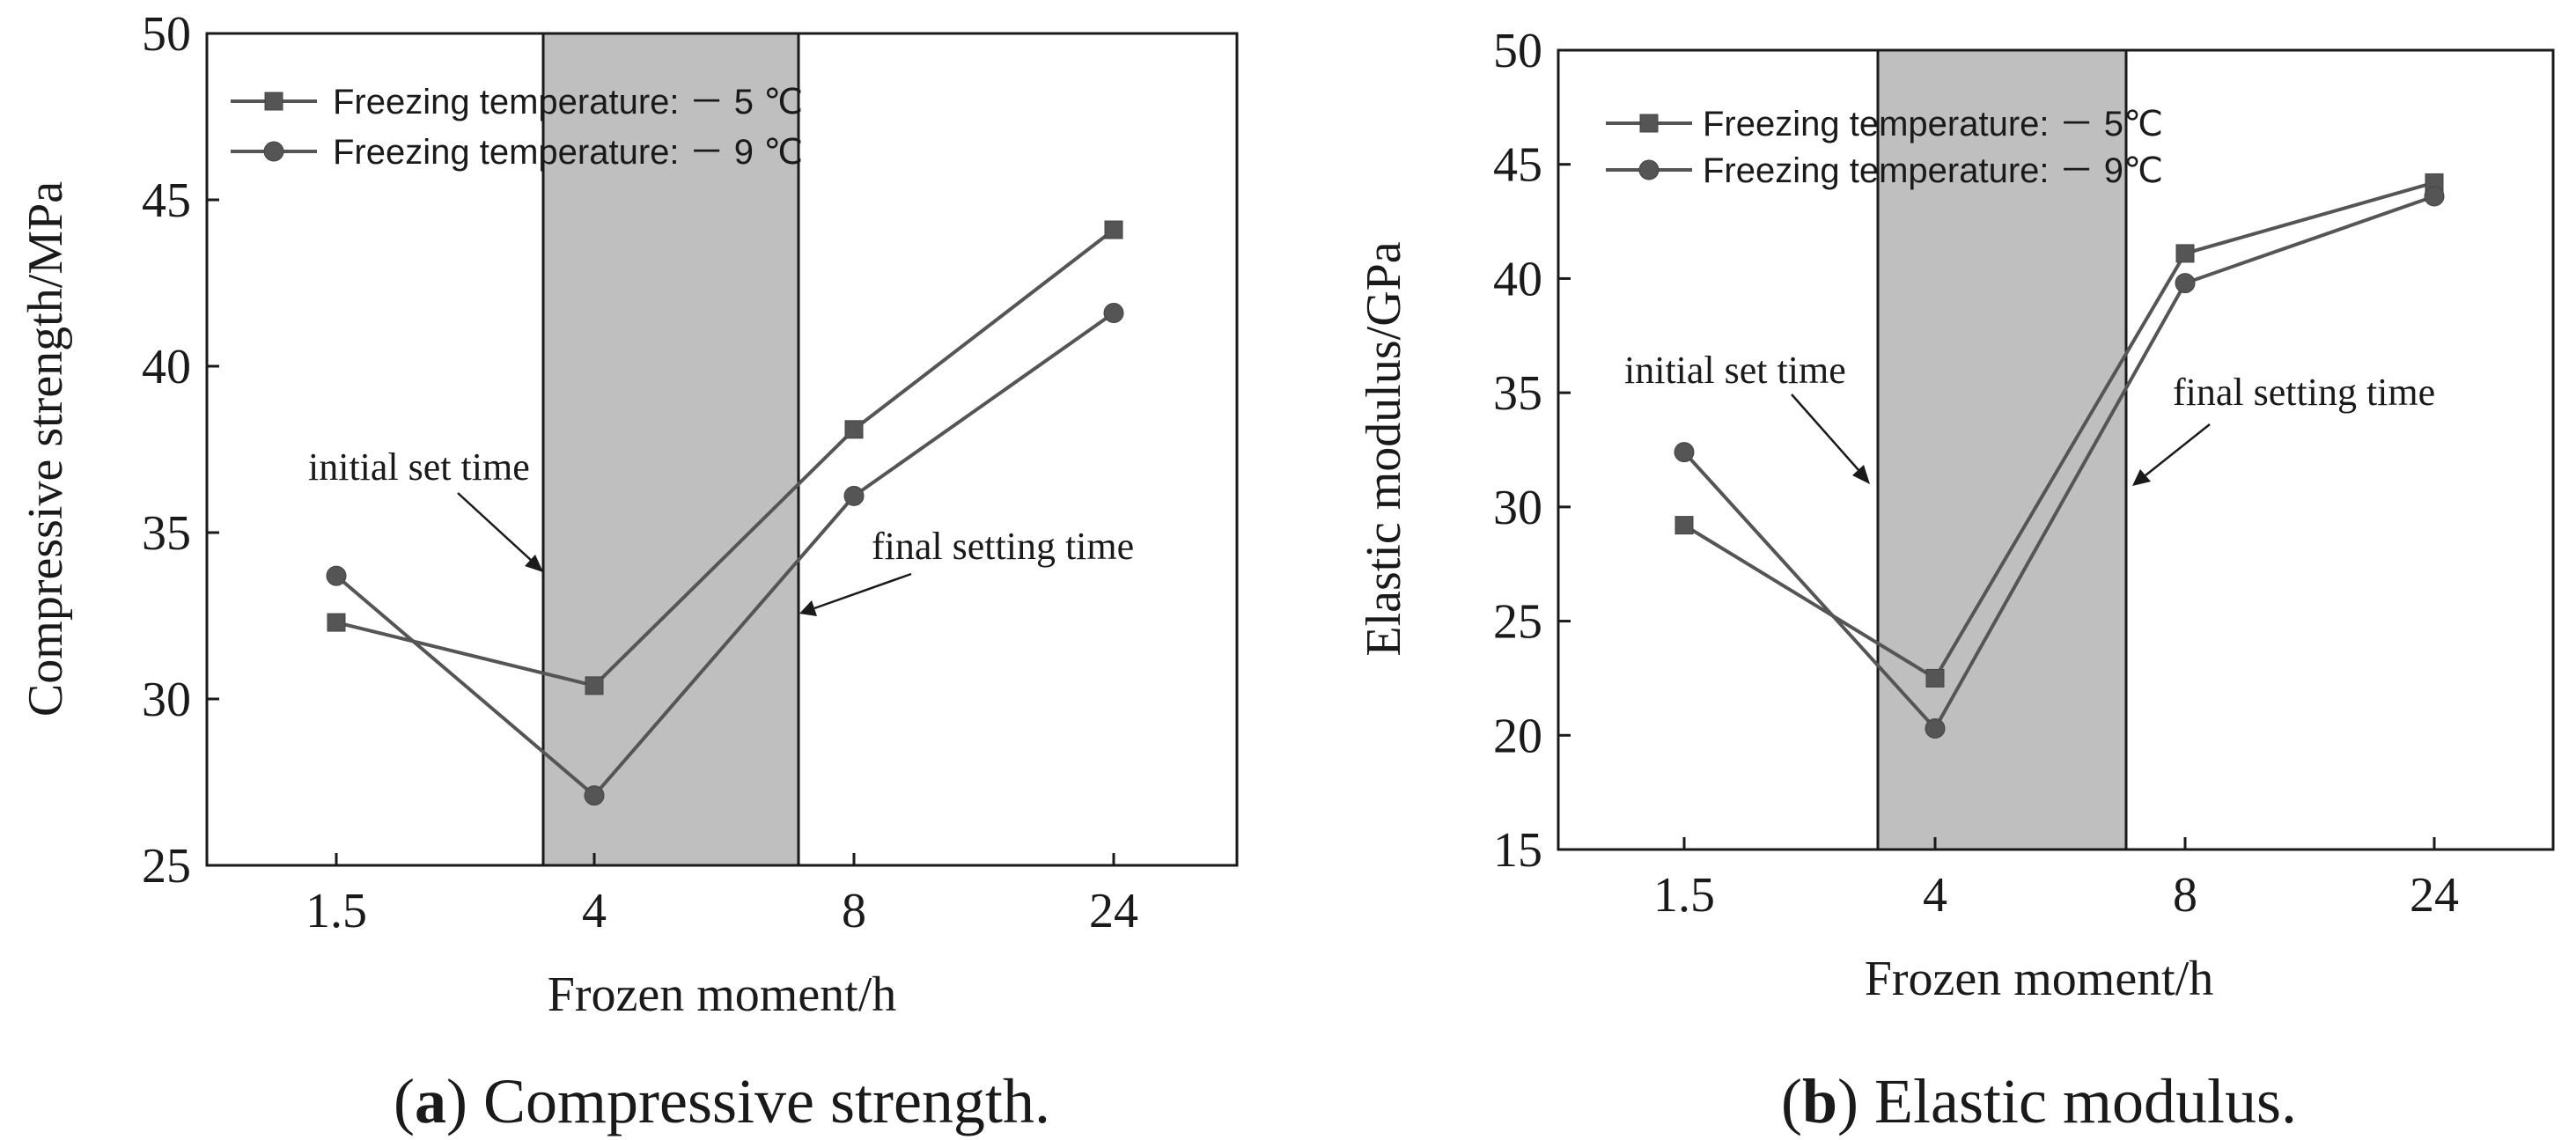  Describe the element at coordinates (431, 1101) in the screenshot. I see `caption-letter: a` at that location.